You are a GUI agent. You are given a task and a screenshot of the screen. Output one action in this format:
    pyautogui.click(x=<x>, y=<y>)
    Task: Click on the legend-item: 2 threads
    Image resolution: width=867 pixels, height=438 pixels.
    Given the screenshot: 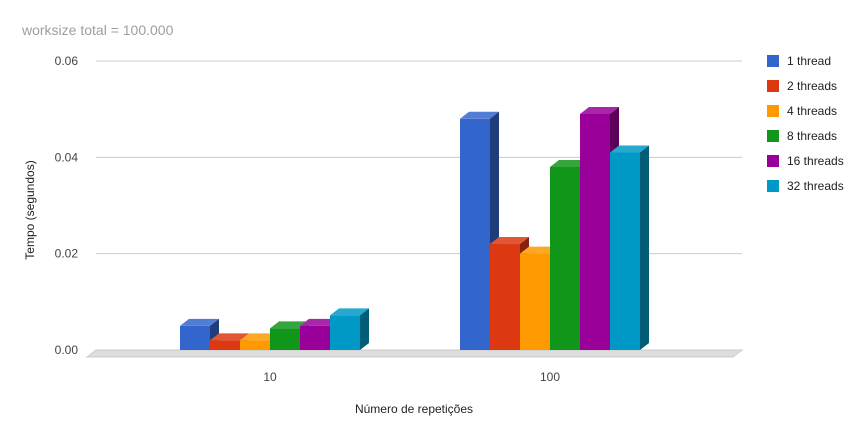 What is the action you would take?
    pyautogui.click(x=802, y=86)
    